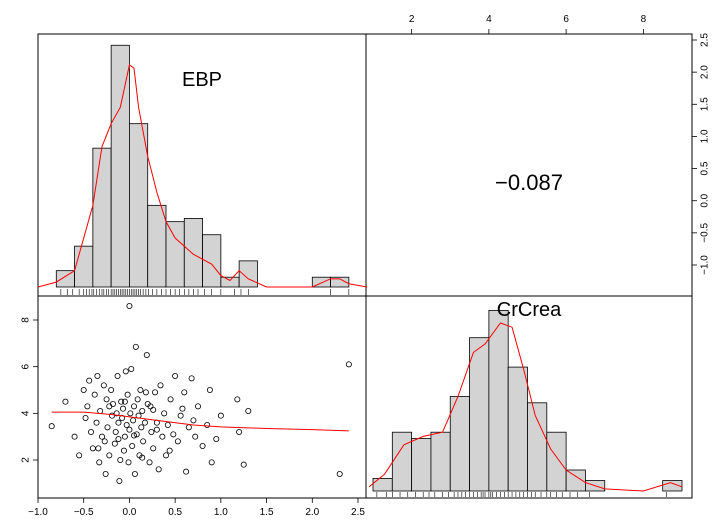 The image size is (719, 531). Describe the element at coordinates (26, 413) in the screenshot. I see `left-axis-tick-label-1: 4` at that location.